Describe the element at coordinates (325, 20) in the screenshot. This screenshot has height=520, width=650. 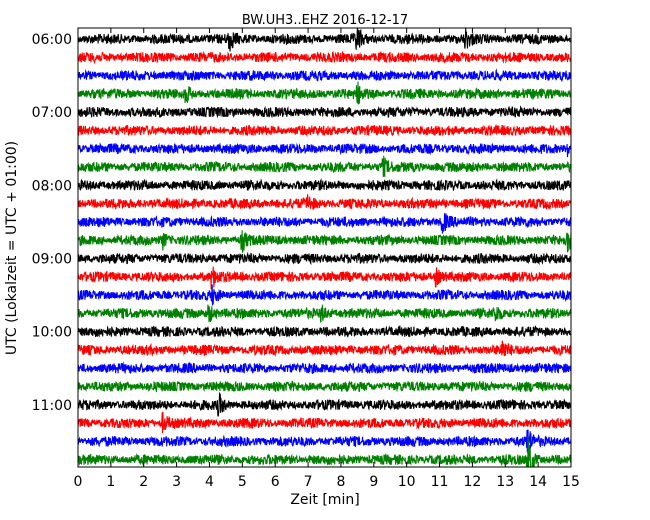
I see `chart-title: BW.UH3..EHZ 2016-12-17` at that location.